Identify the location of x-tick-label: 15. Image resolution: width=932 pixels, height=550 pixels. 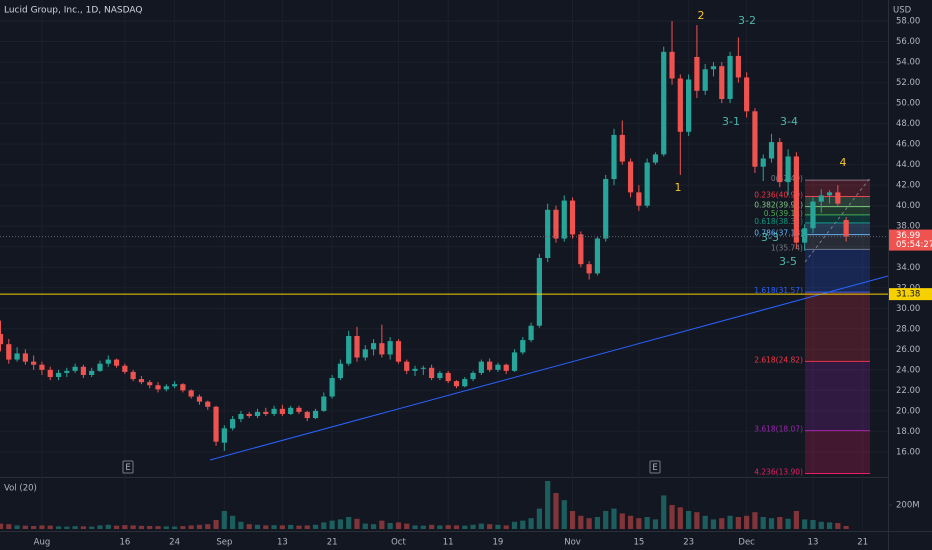
(638, 543).